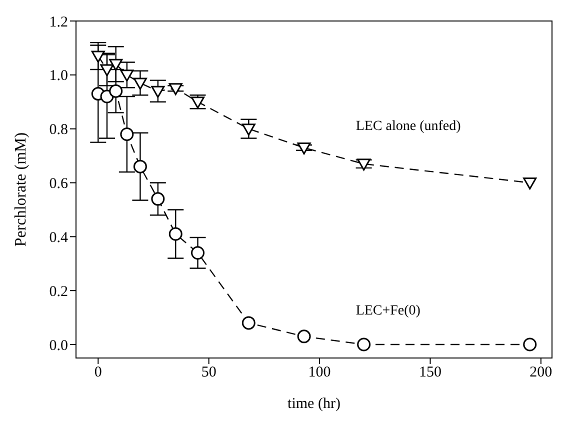 This screenshot has height=426, width=564. I want to click on y-tick-label: 1.2, so click(58, 22).